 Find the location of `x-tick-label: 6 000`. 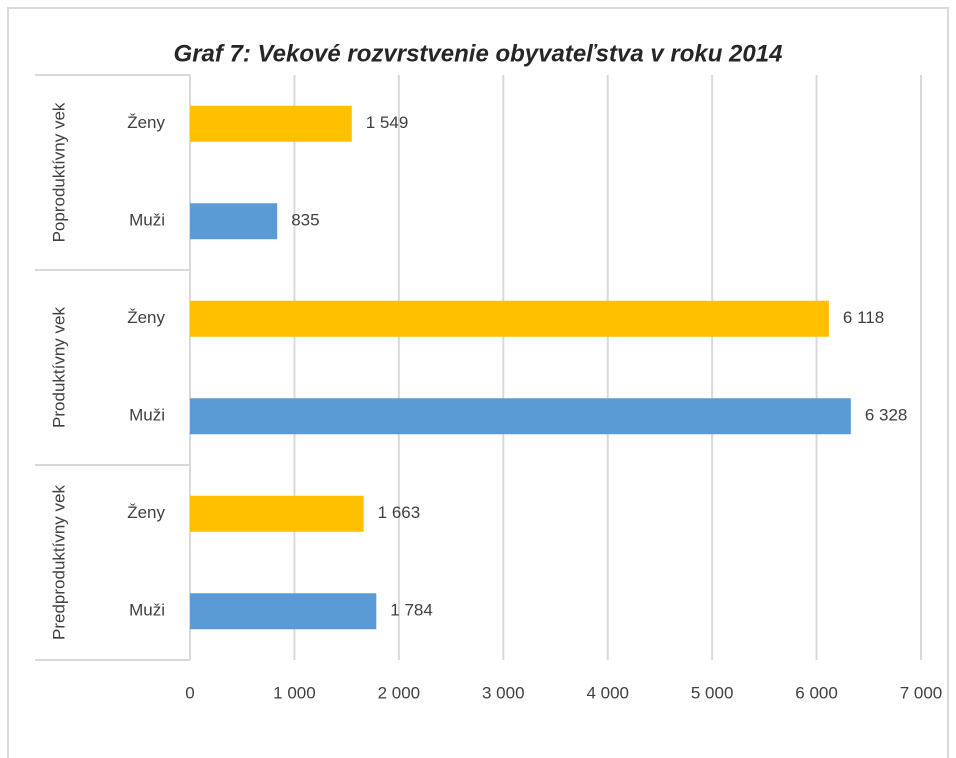

x-tick-label: 6 000 is located at coordinates (816, 692).